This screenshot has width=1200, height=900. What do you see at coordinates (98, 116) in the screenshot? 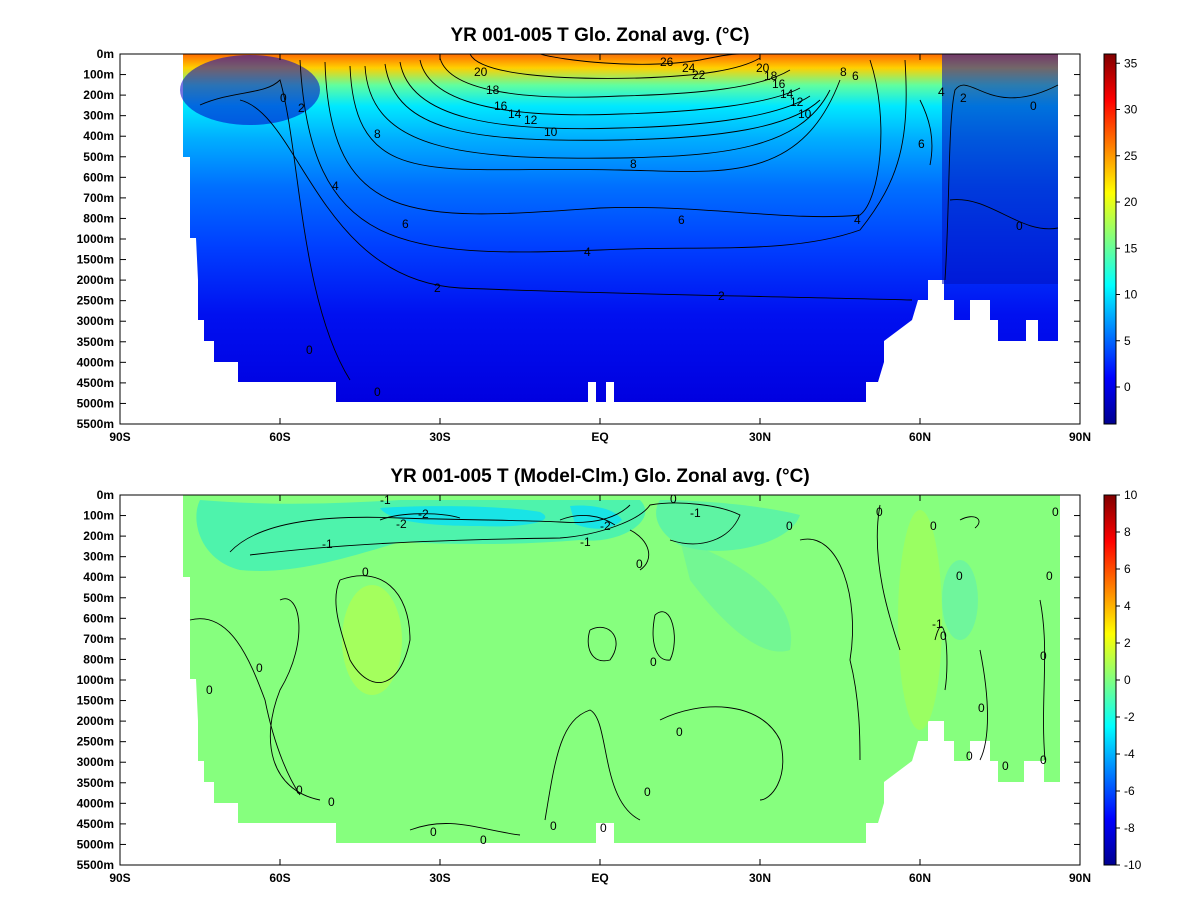
I see `y-tick-label: 300m` at bounding box center [98, 116].